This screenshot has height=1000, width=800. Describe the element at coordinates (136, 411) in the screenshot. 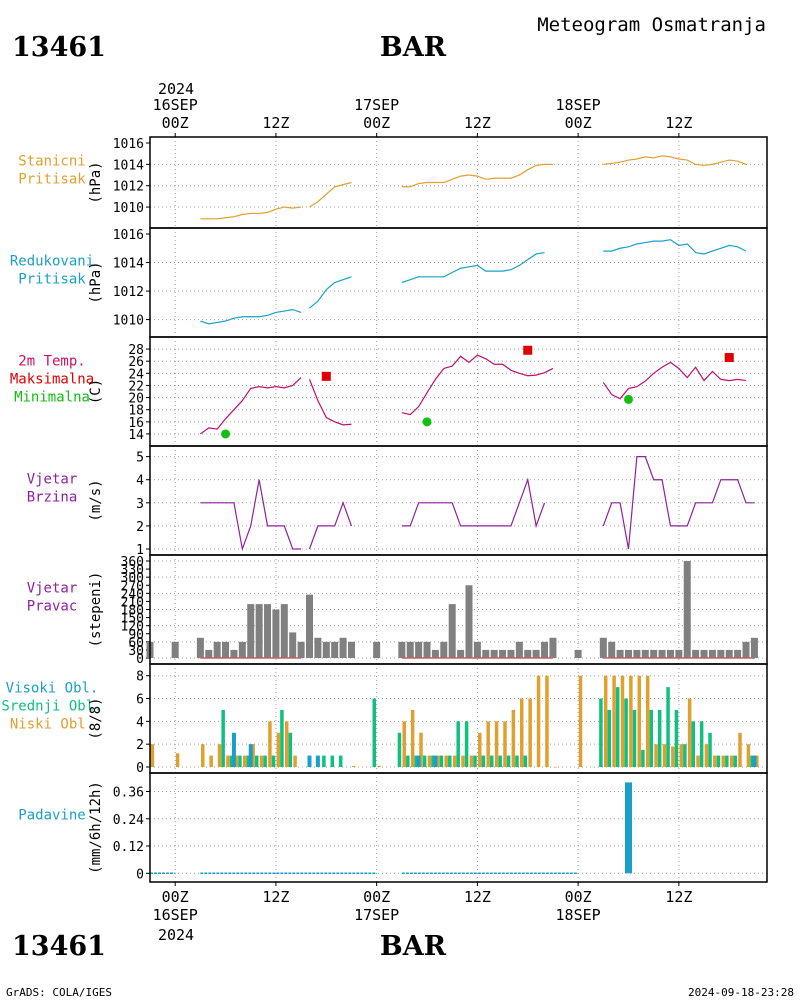

I see `y-tick-label: 18` at that location.